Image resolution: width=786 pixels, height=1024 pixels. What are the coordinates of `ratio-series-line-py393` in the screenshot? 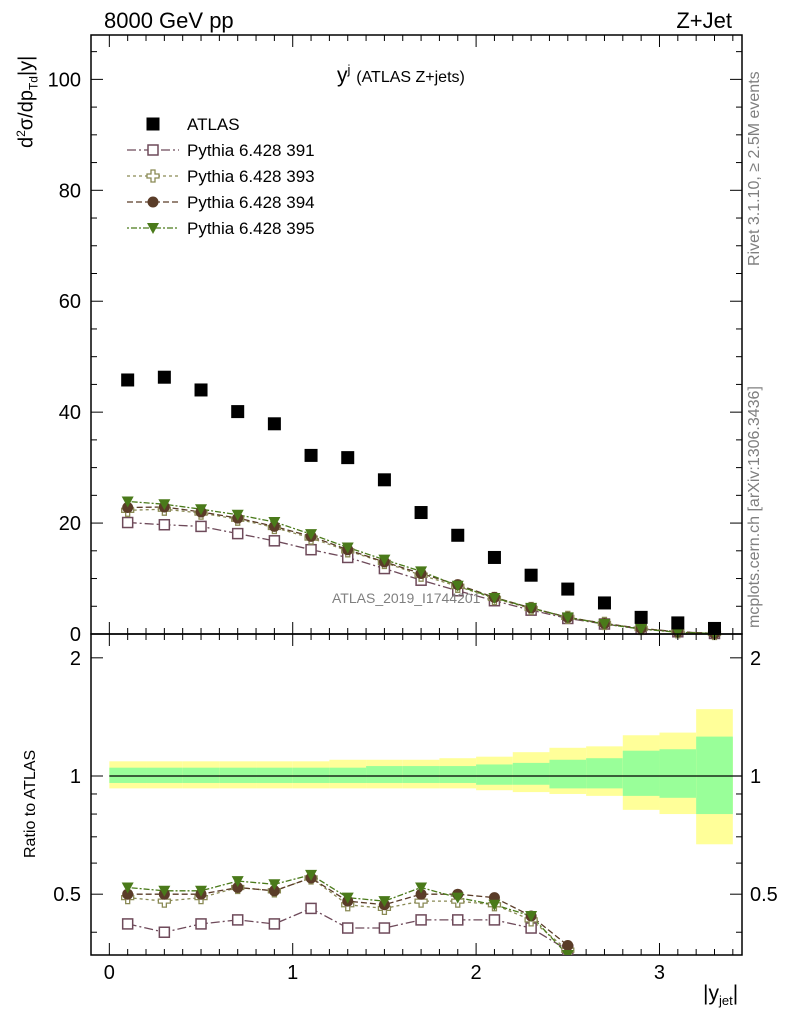 It's located at (348, 914).